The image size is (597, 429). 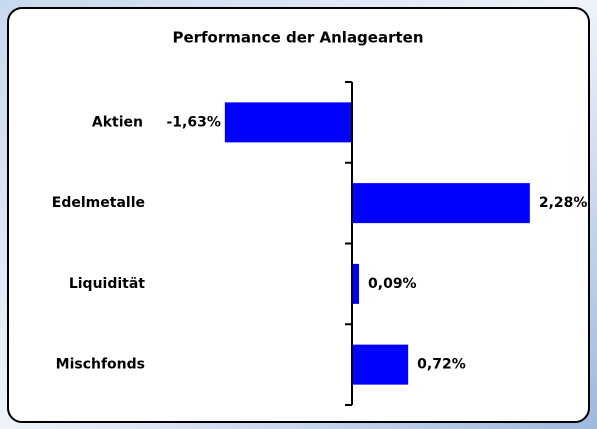 I want to click on value-label: 0,09%, so click(x=392, y=284).